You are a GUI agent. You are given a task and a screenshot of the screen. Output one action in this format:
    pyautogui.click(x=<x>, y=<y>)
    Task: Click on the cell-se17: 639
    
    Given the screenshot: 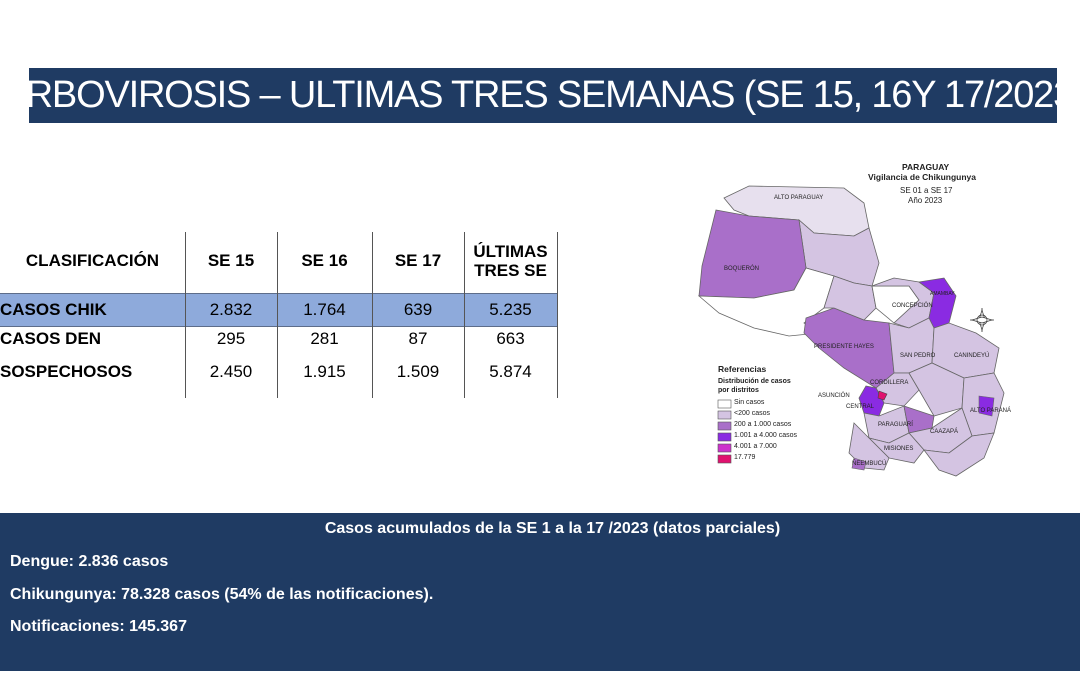 What is the action you would take?
    pyautogui.click(x=418, y=309)
    